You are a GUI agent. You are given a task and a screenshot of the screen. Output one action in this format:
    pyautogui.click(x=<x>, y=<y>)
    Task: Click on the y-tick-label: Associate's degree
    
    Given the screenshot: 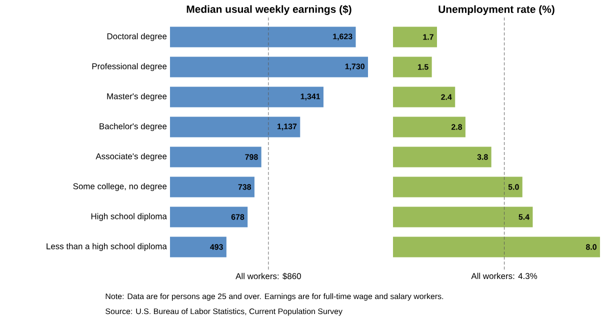 What is the action you would take?
    pyautogui.click(x=131, y=157)
    